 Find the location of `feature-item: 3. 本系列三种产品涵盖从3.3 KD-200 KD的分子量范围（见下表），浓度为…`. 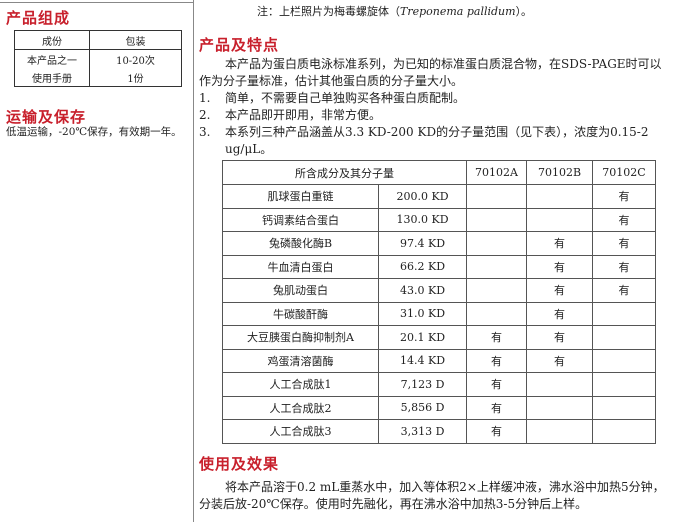

feature-item: 3. 本系列三种产品涵盖从3.3 KD-200 KD的分子量范围（见下表），浓度为… is located at coordinates (433, 141).